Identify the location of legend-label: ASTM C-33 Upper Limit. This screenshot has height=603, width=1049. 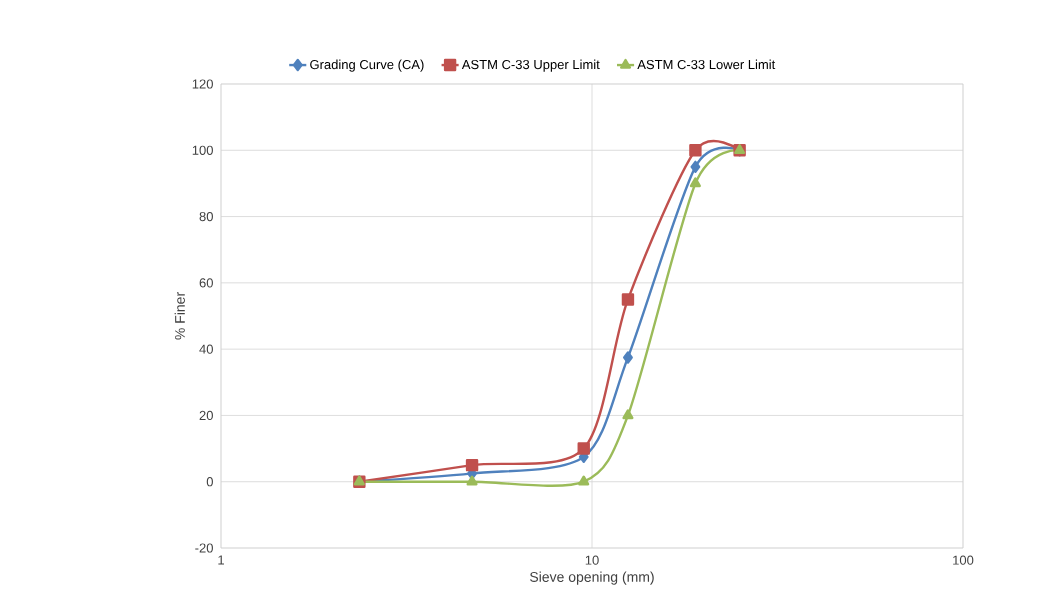
(530, 65).